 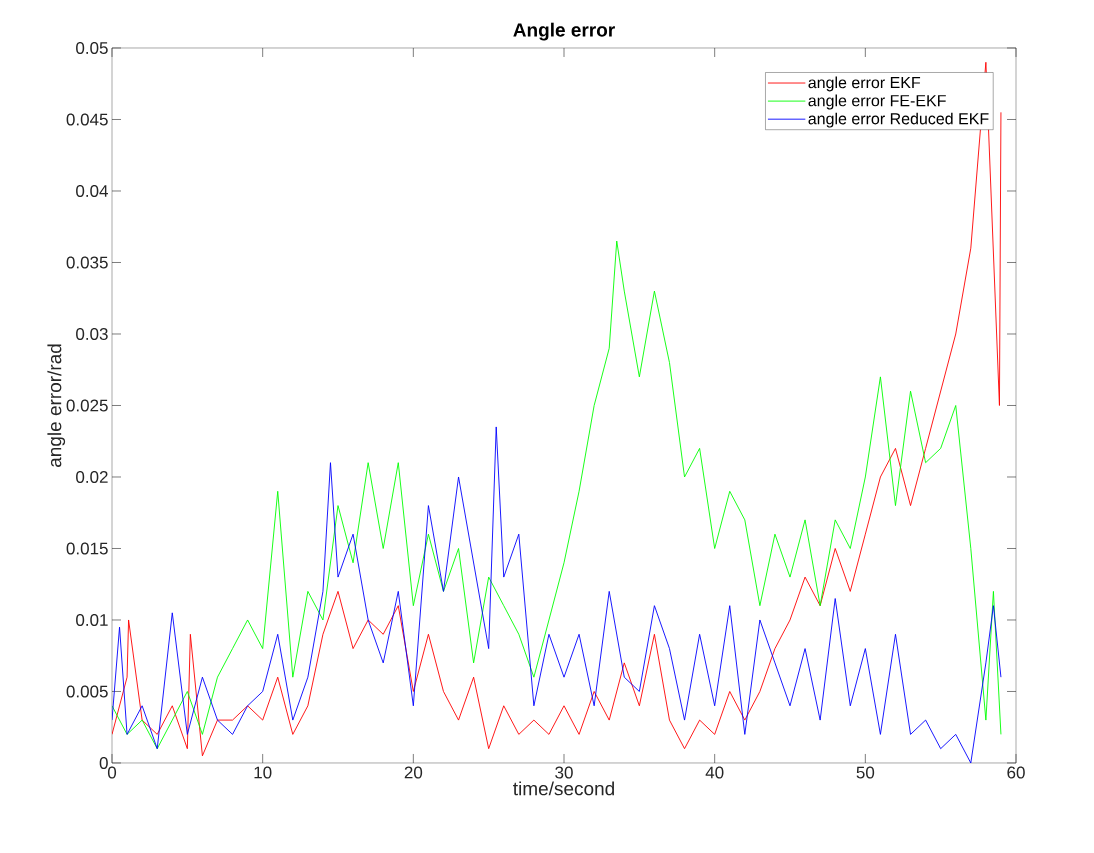 What do you see at coordinates (87, 691) in the screenshot?
I see `y-tick-label: 0.005` at bounding box center [87, 691].